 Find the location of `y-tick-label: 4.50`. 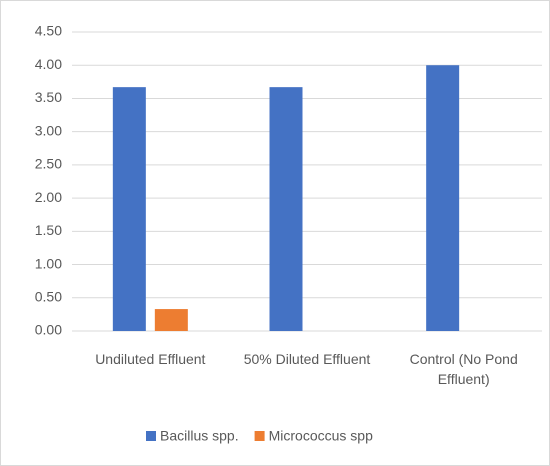

y-tick-label: 4.50 is located at coordinates (48, 31).